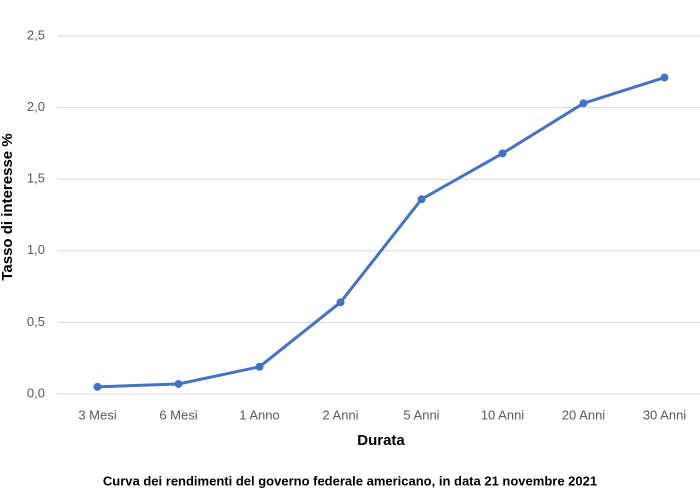 Image resolution: width=700 pixels, height=500 pixels. What do you see at coordinates (36, 106) in the screenshot?
I see `y-tick-label: 2,0` at bounding box center [36, 106].